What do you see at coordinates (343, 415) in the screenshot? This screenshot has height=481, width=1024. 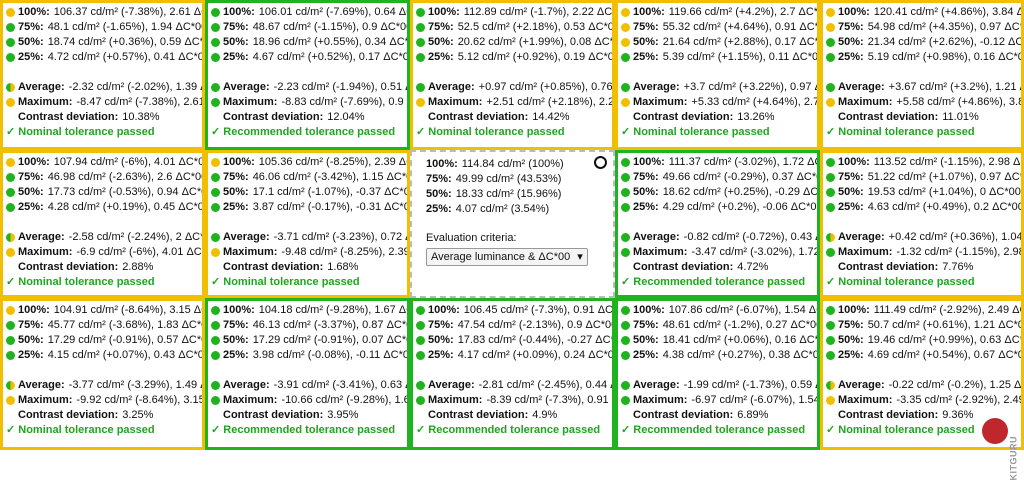 I see `contrast-value: 3.95%` at bounding box center [343, 415].